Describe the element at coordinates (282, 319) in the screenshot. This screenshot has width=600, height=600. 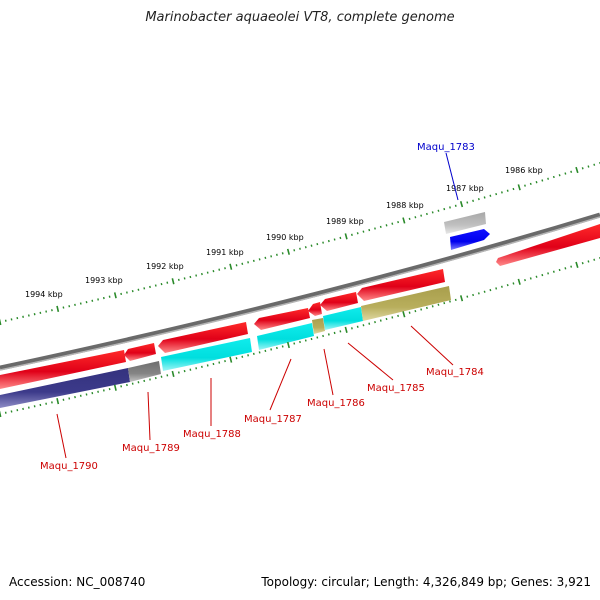
I see `feature-red-d` at that location.